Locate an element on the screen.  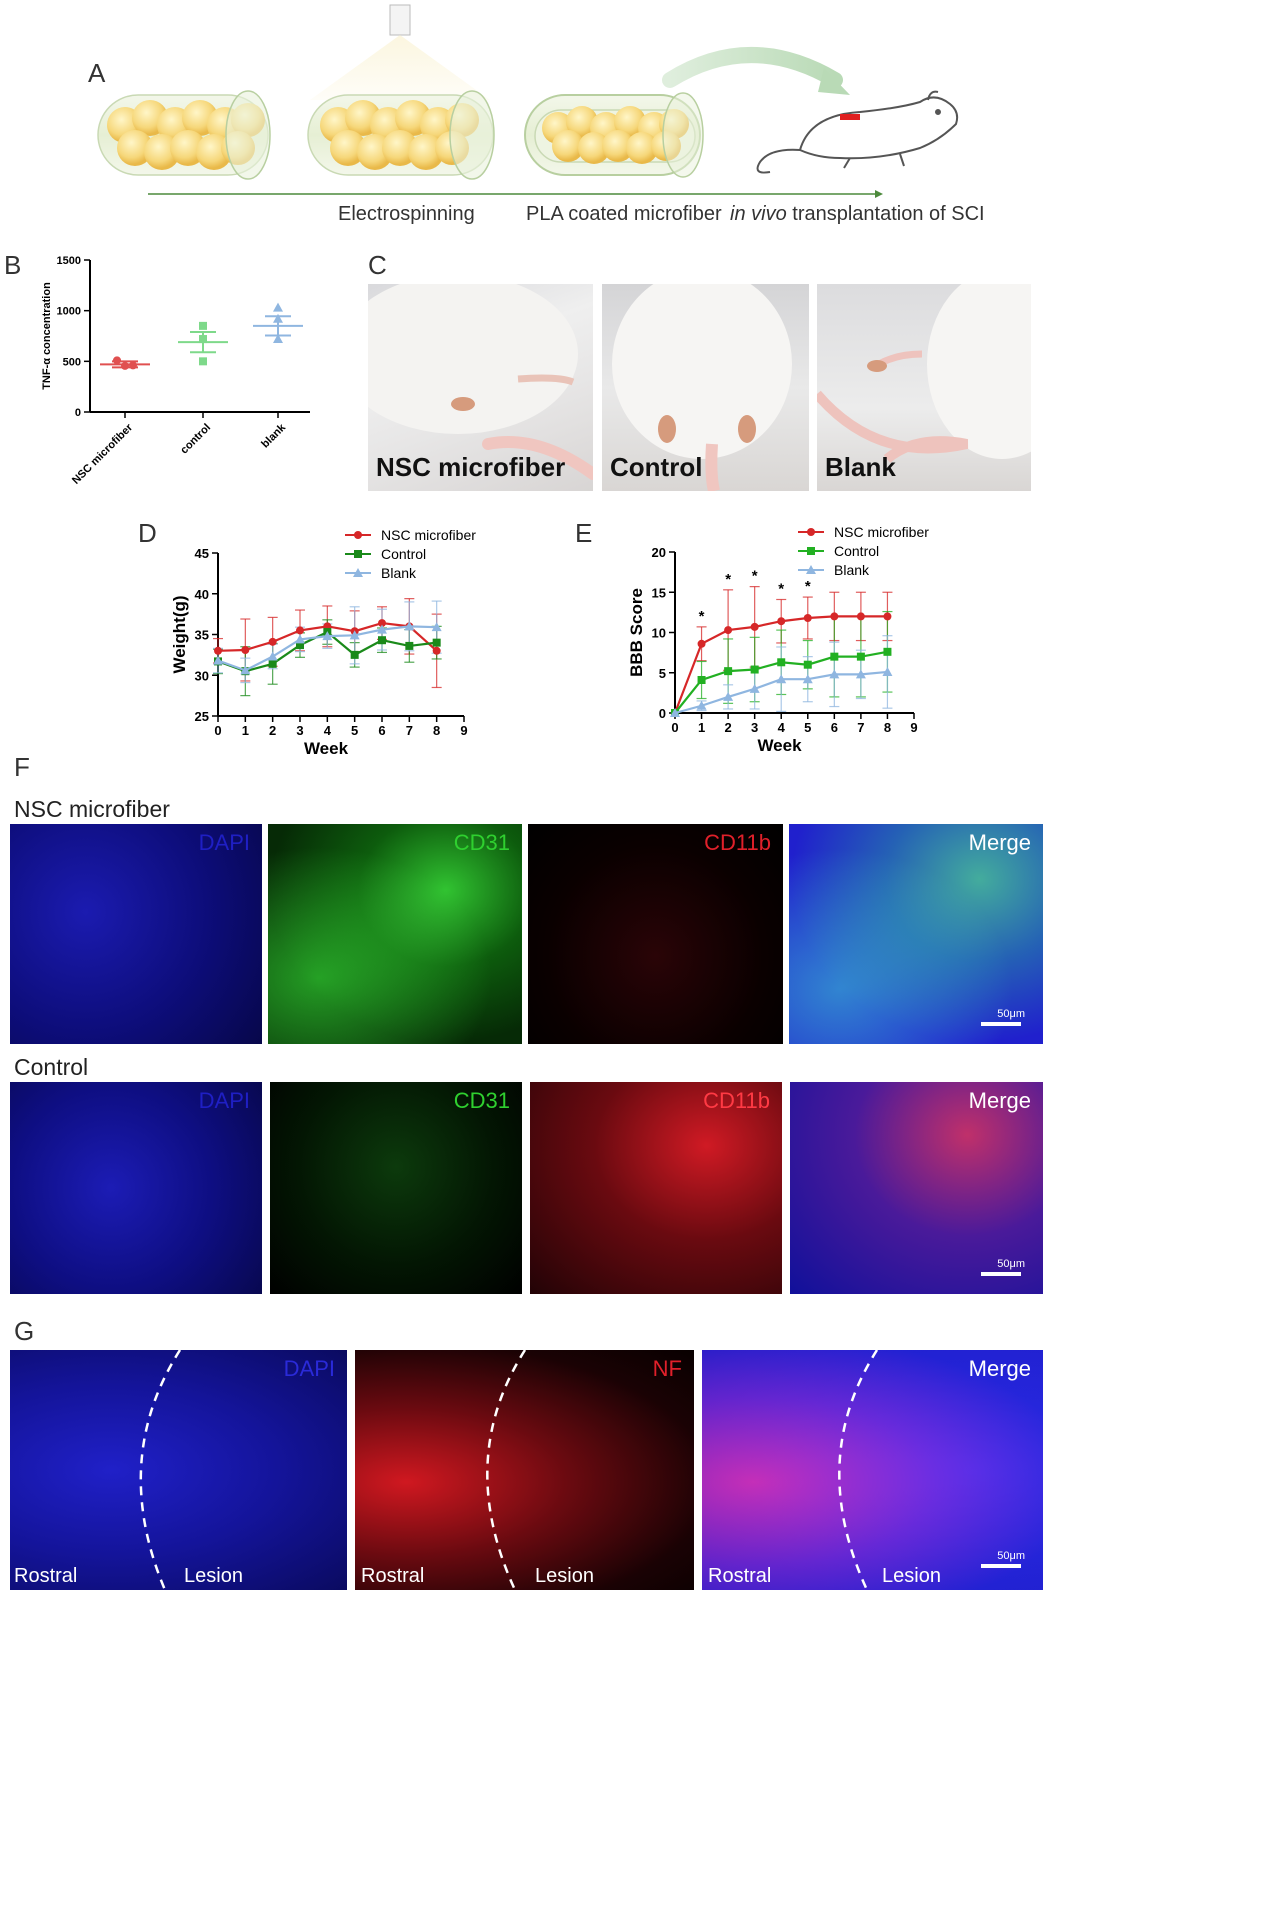
panel-label-b: B is located at coordinates (13, 265).